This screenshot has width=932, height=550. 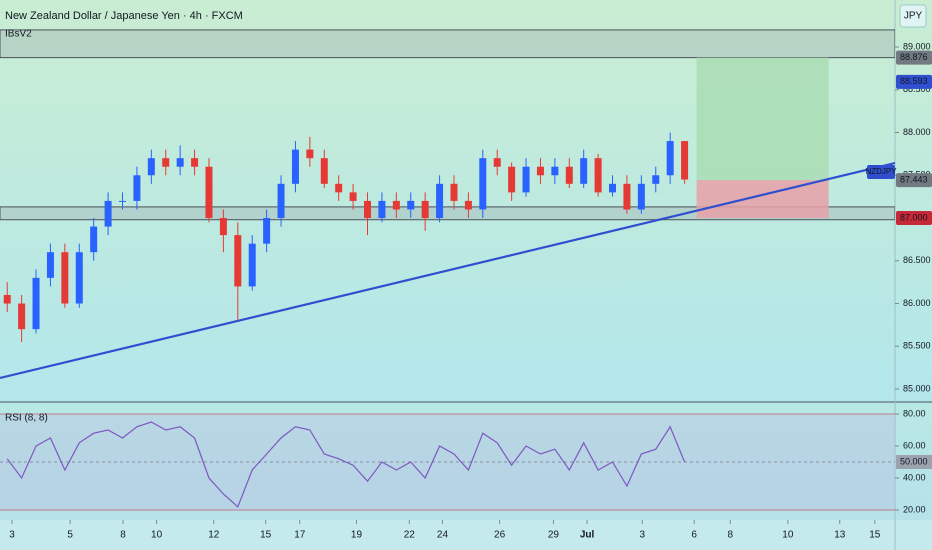 I want to click on price-label: 87.000, so click(x=914, y=217).